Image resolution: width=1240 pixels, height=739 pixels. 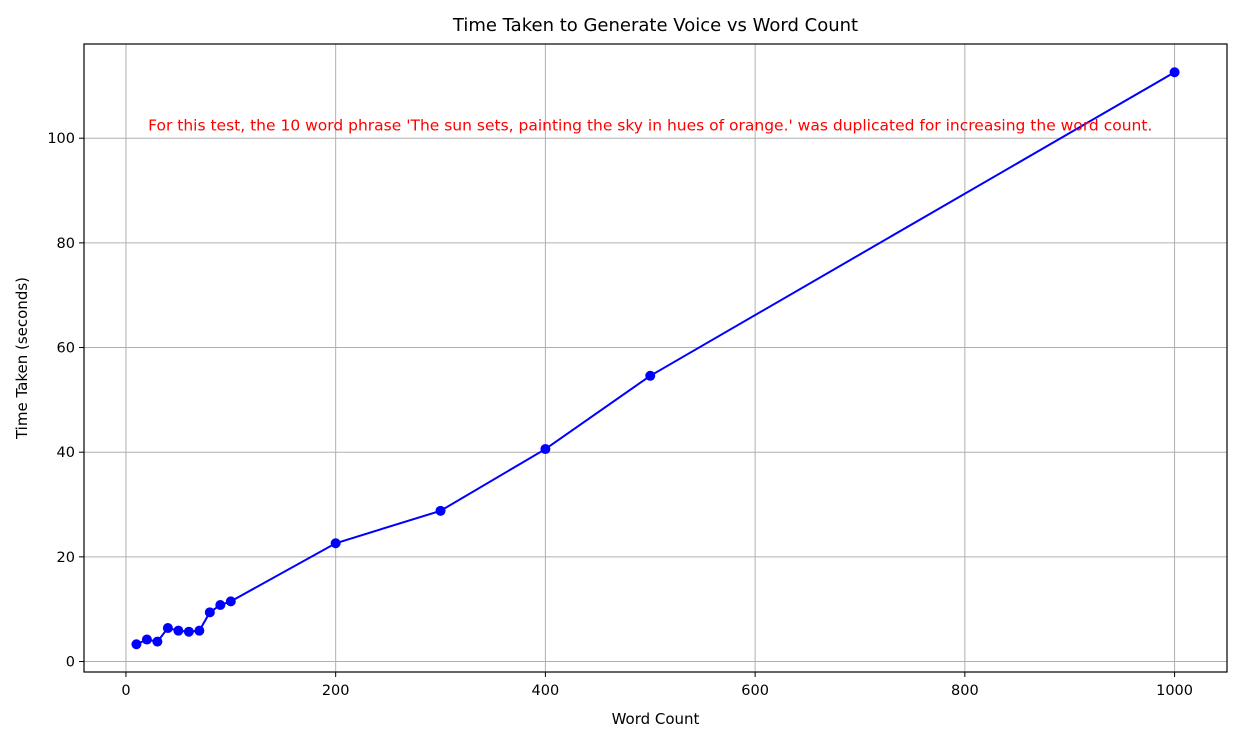 What do you see at coordinates (546, 691) in the screenshot?
I see `x-tick-label: 400` at bounding box center [546, 691].